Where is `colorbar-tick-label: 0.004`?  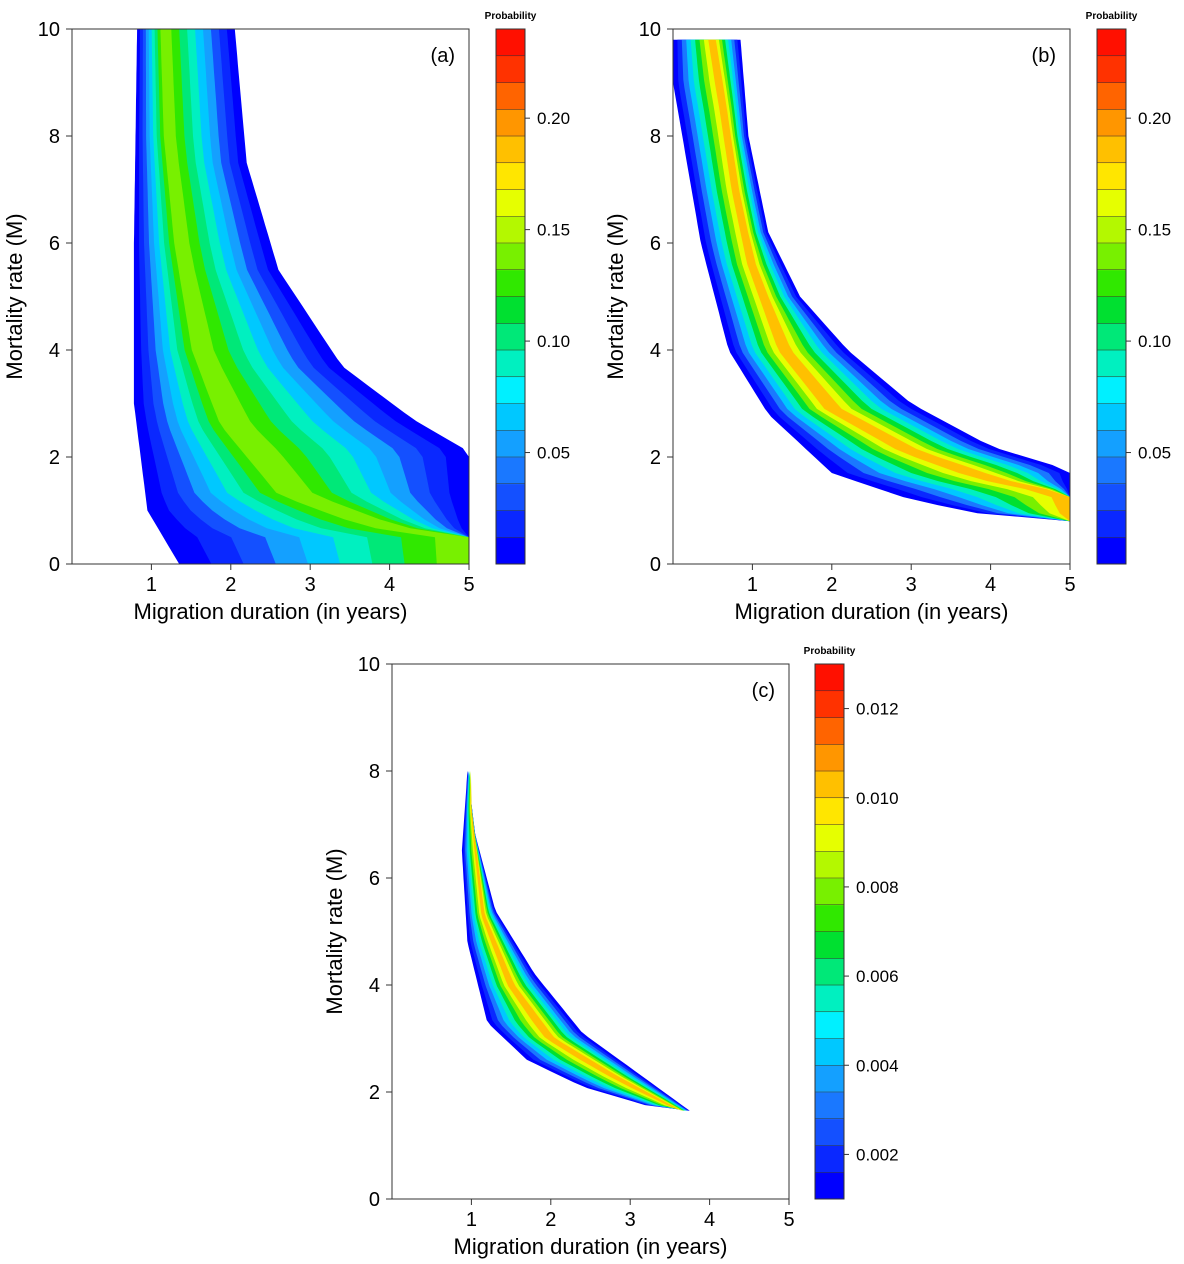
colorbar-tick-label: 0.004 is located at coordinates (877, 1065).